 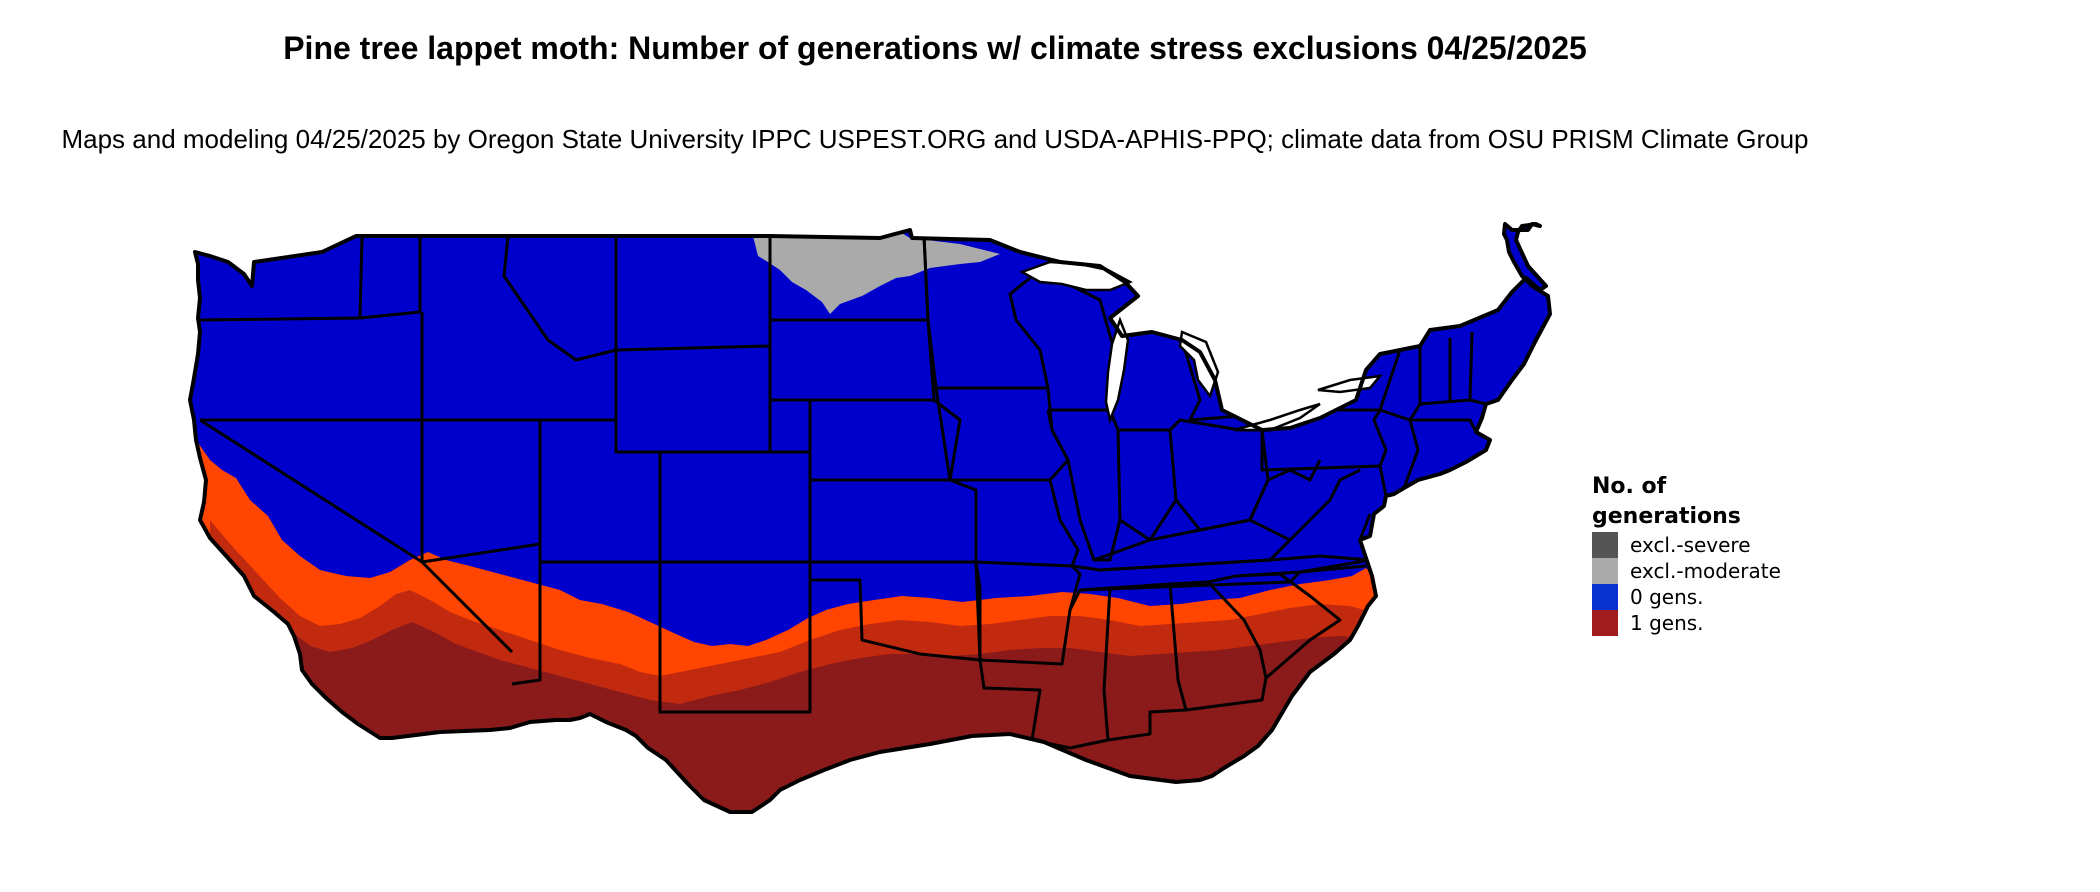 What do you see at coordinates (1667, 597) in the screenshot?
I see `legend-label-zero-gens: 0 gens.` at bounding box center [1667, 597].